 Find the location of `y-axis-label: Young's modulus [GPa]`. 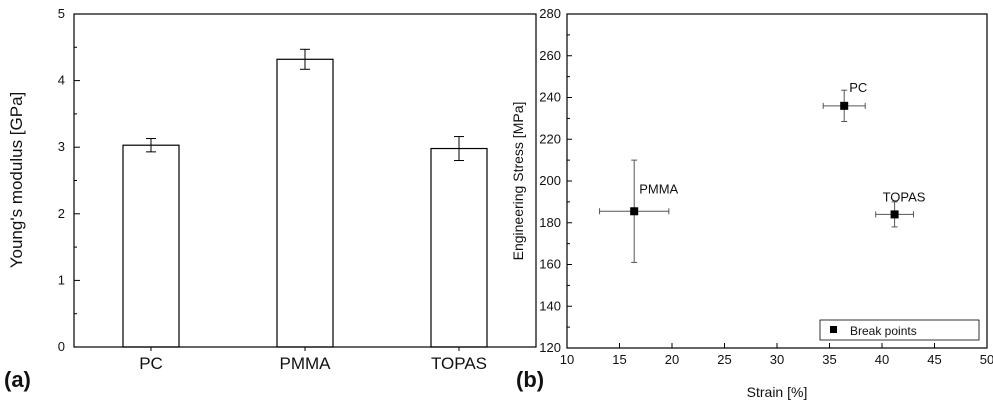

y-axis-label: Young's modulus [GPa] is located at coordinates (16, 180).